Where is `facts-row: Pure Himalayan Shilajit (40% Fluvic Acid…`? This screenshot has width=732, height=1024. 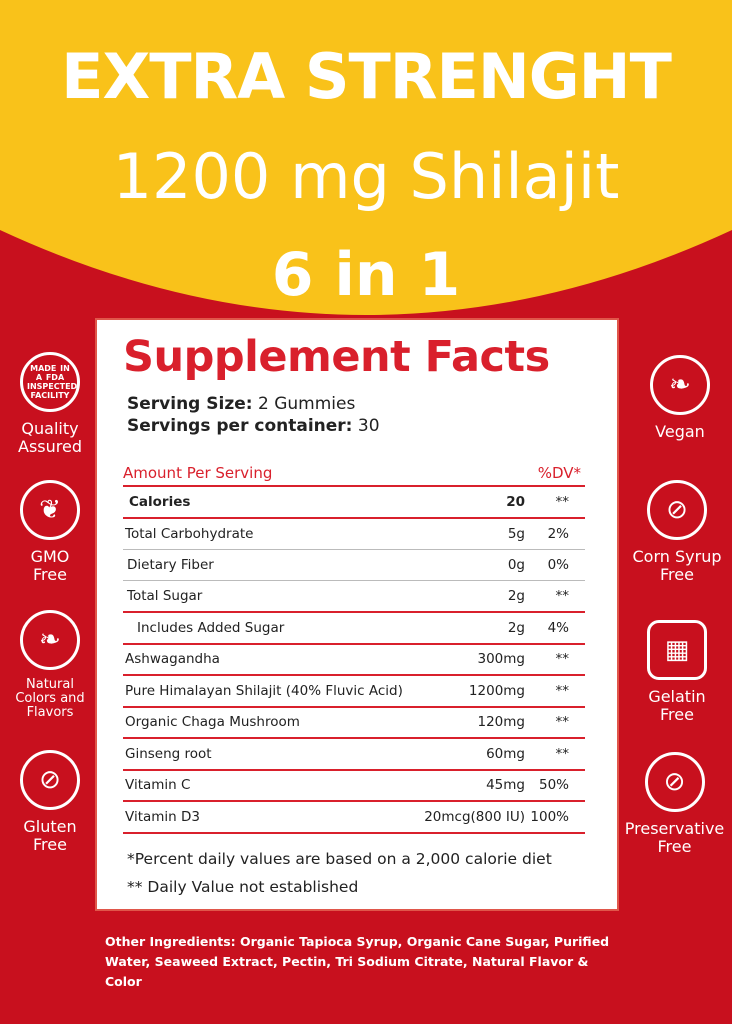
facts-row: Pure Himalayan Shilajit (40% Fluvic Acid… is located at coordinates (354, 691).